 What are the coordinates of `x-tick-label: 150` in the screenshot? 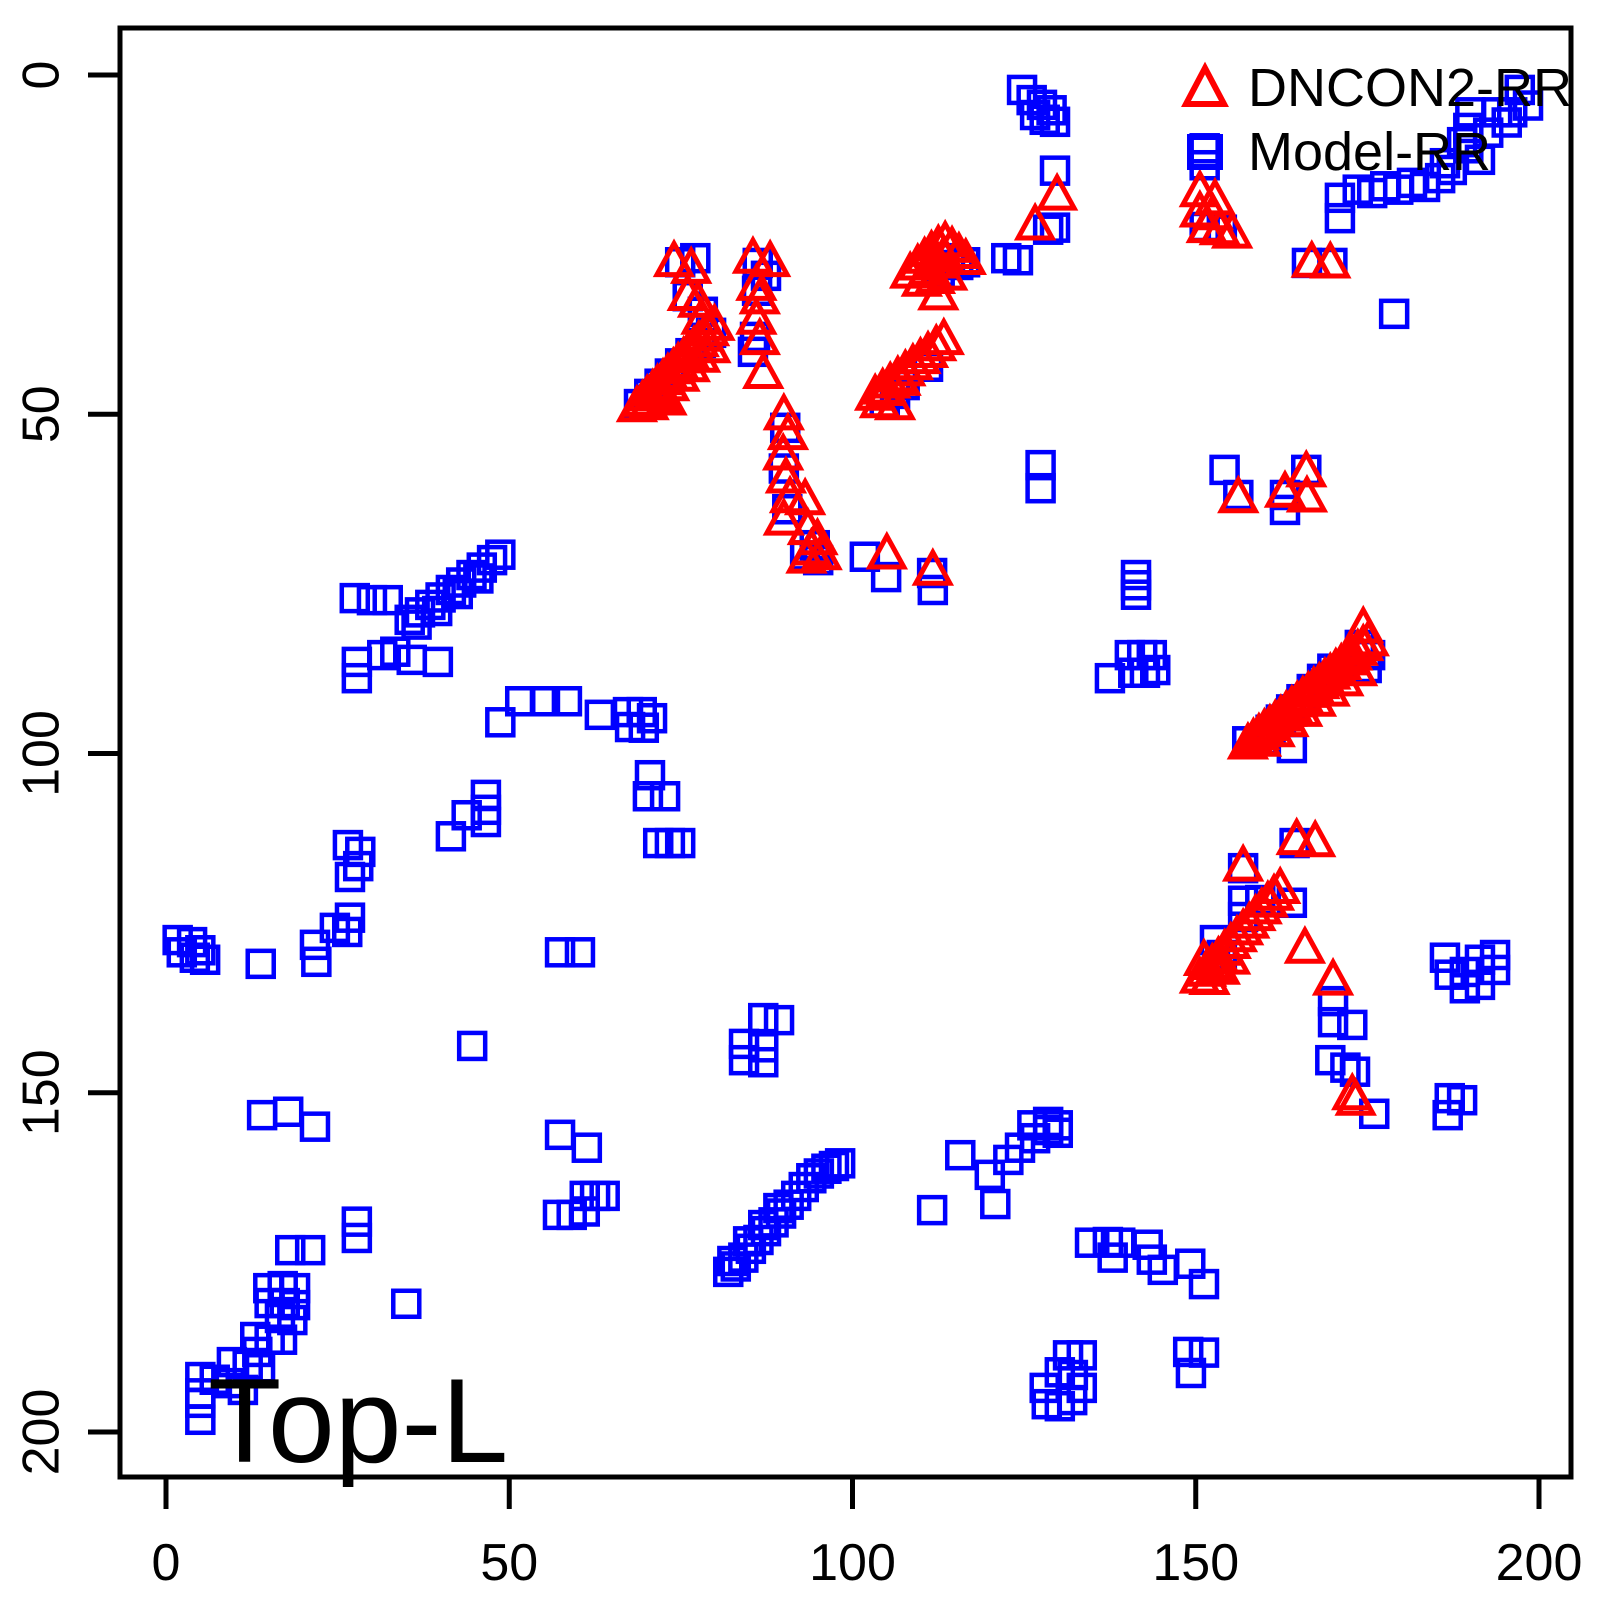 It's located at (1195, 1563).